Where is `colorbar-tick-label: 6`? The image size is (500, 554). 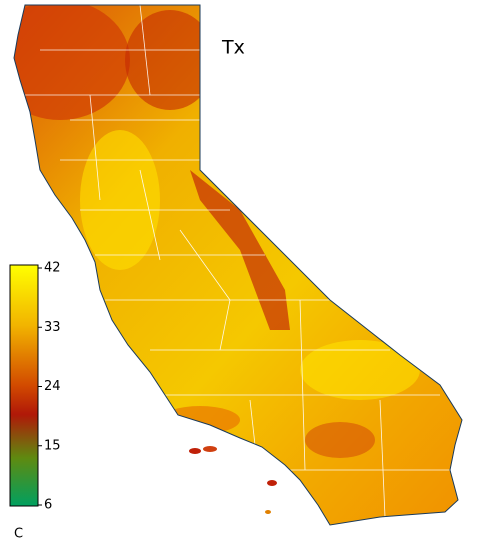 colorbar-tick-label: 6 is located at coordinates (48, 505).